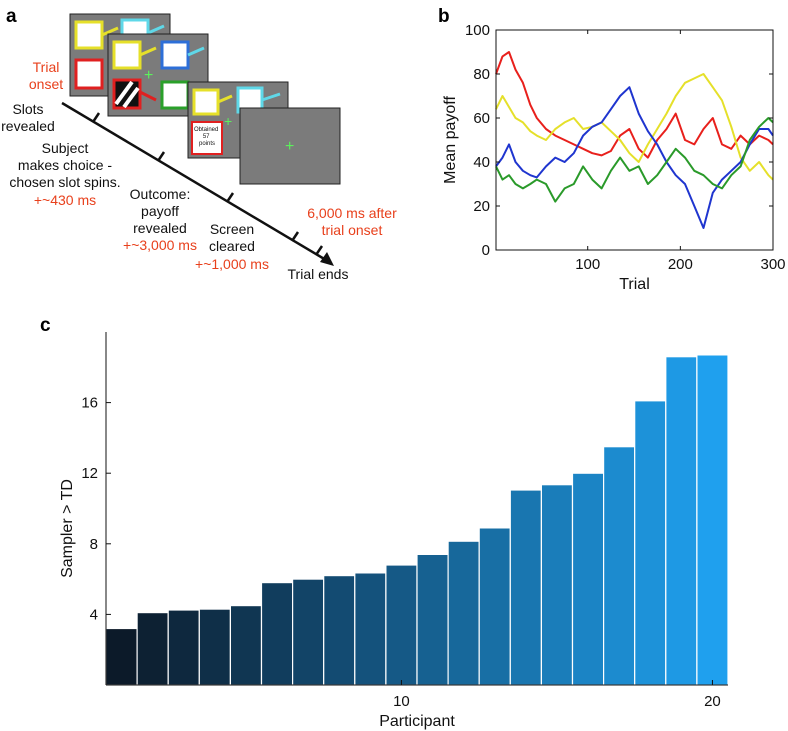 The image size is (788, 731). What do you see at coordinates (481, 74) in the screenshot?
I see `y-tick-label: 80` at bounding box center [481, 74].